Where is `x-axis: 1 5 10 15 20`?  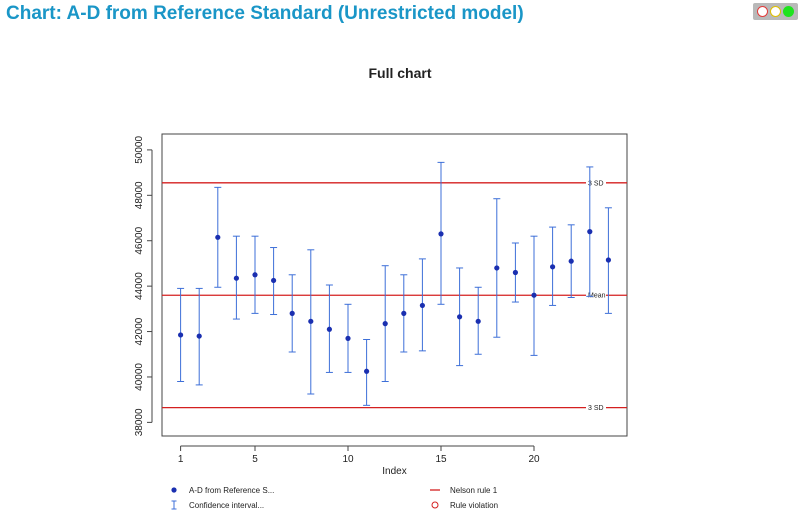
x-axis: 1 5 10 15 20 is located at coordinates (359, 455).